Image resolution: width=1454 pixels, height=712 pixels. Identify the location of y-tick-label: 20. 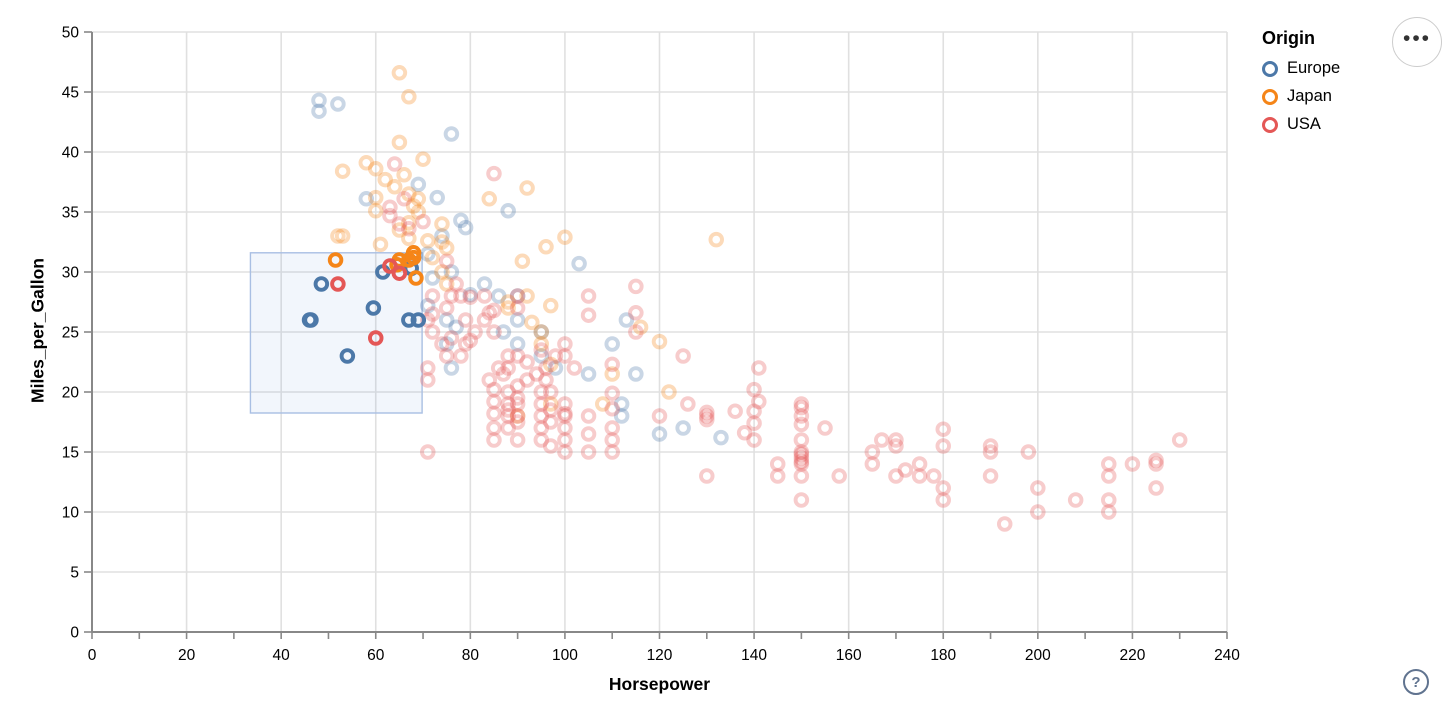
(71, 393).